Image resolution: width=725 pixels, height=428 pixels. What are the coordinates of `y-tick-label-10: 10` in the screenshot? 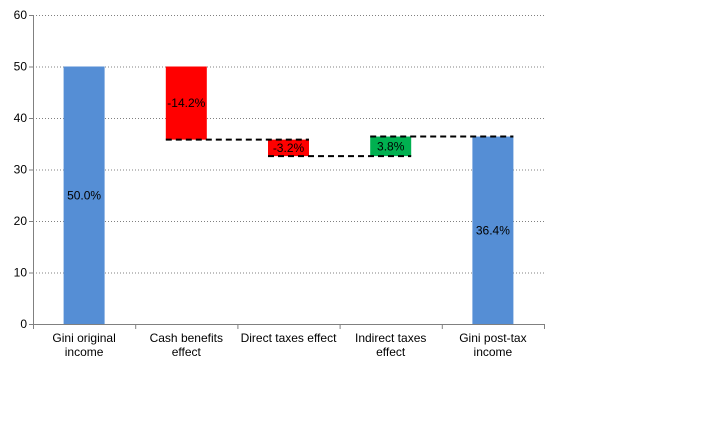 It's located at (21, 273).